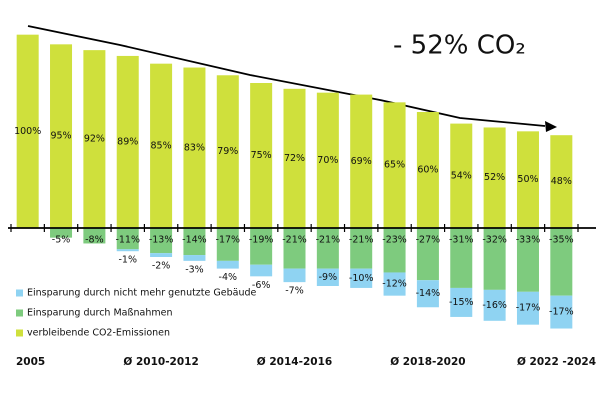 The height and width of the screenshot is (400, 600). I want to click on annotation: - 52% CO₂, so click(459, 46).